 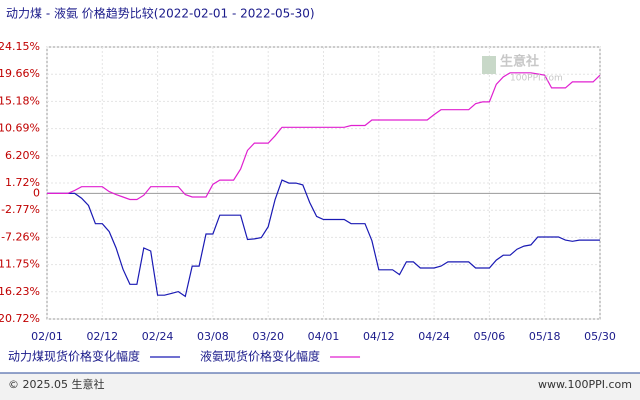 What do you see at coordinates (158, 336) in the screenshot?
I see `x-tick-label: 02/24` at bounding box center [158, 336].